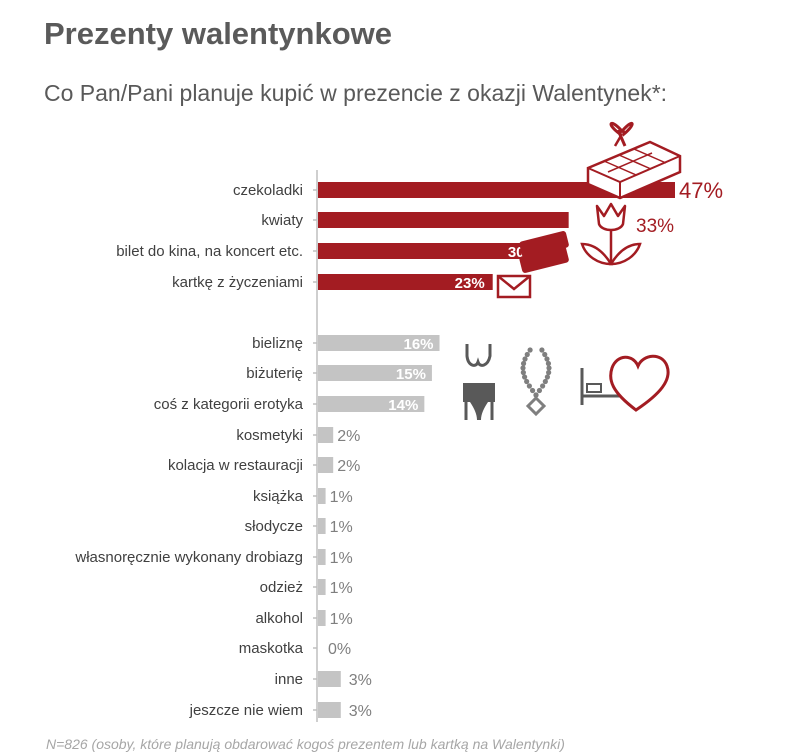  Describe the element at coordinates (218, 33) in the screenshot. I see `chart-title: Prezenty walentynkowe` at that location.